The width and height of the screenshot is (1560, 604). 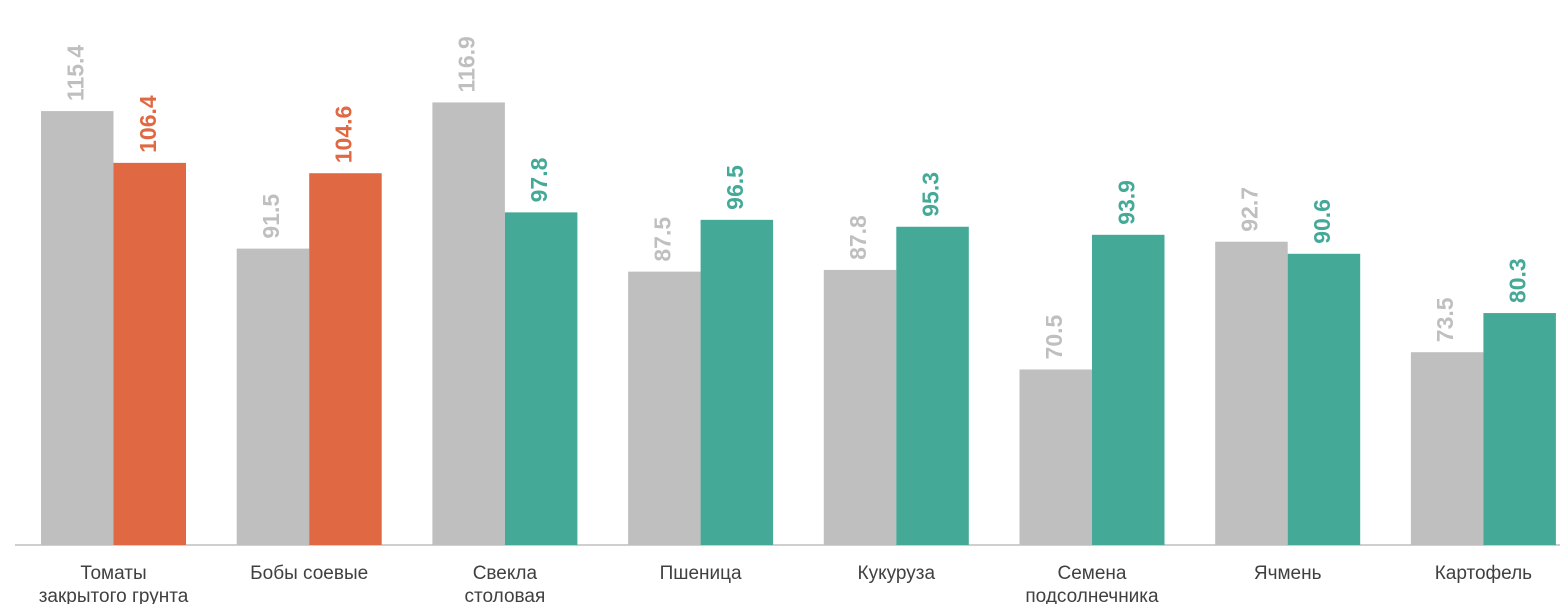 What do you see at coordinates (735, 187) in the screenshot?
I see `value-label: 96.5` at bounding box center [735, 187].